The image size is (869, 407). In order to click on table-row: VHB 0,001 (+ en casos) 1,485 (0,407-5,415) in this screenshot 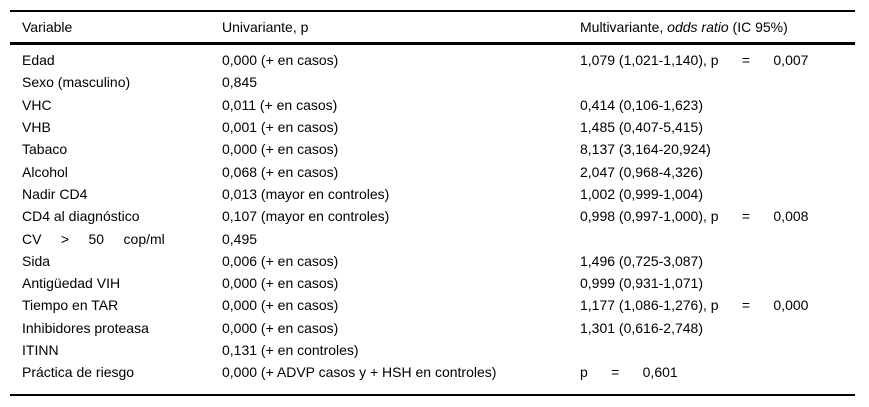, I will do `click(432, 127)`.